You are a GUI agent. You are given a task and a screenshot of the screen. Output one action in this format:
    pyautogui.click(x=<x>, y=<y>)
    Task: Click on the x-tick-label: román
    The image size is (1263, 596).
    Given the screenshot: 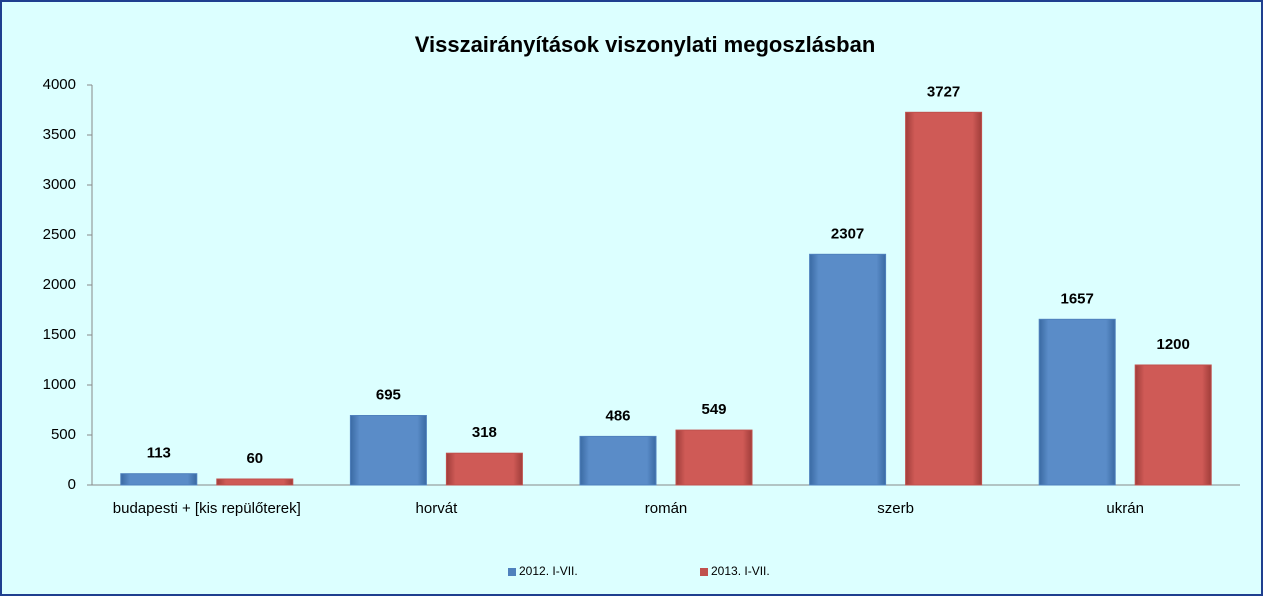 What is the action you would take?
    pyautogui.click(x=666, y=508)
    